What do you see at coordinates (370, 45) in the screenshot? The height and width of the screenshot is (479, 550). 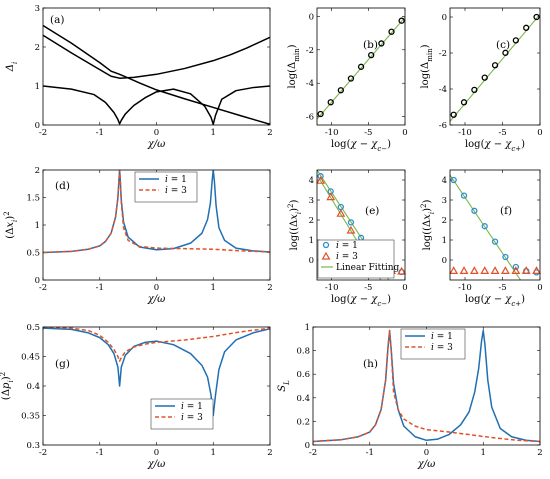 I see `panel-label: (b)` at bounding box center [370, 45].